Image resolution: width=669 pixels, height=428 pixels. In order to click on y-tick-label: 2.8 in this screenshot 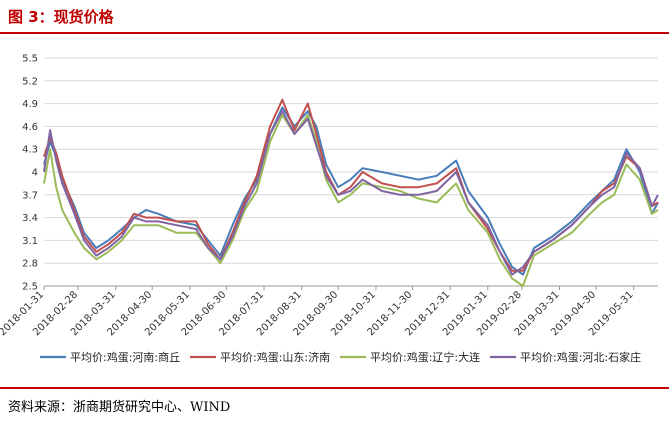, I will do `click(30, 264)`.